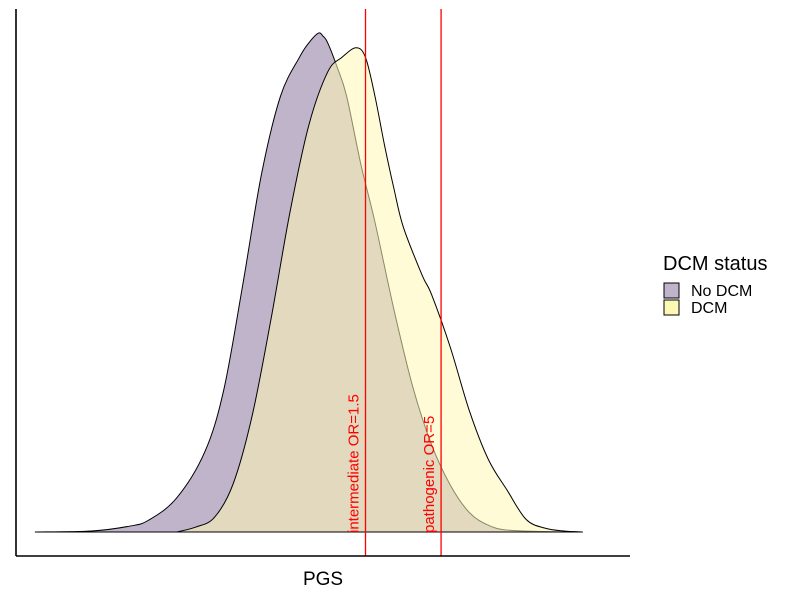  I want to click on legend-label-no-dcm: No DCM, so click(721, 291).